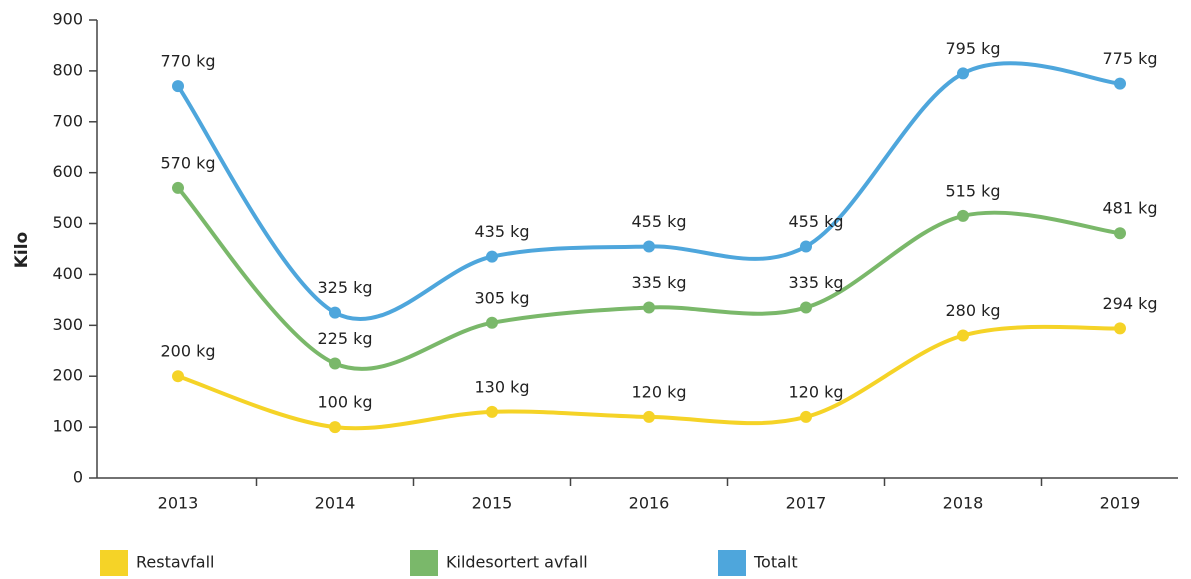 The width and height of the screenshot is (1191, 579). I want to click on y-tick-label: 800, so click(67, 69).